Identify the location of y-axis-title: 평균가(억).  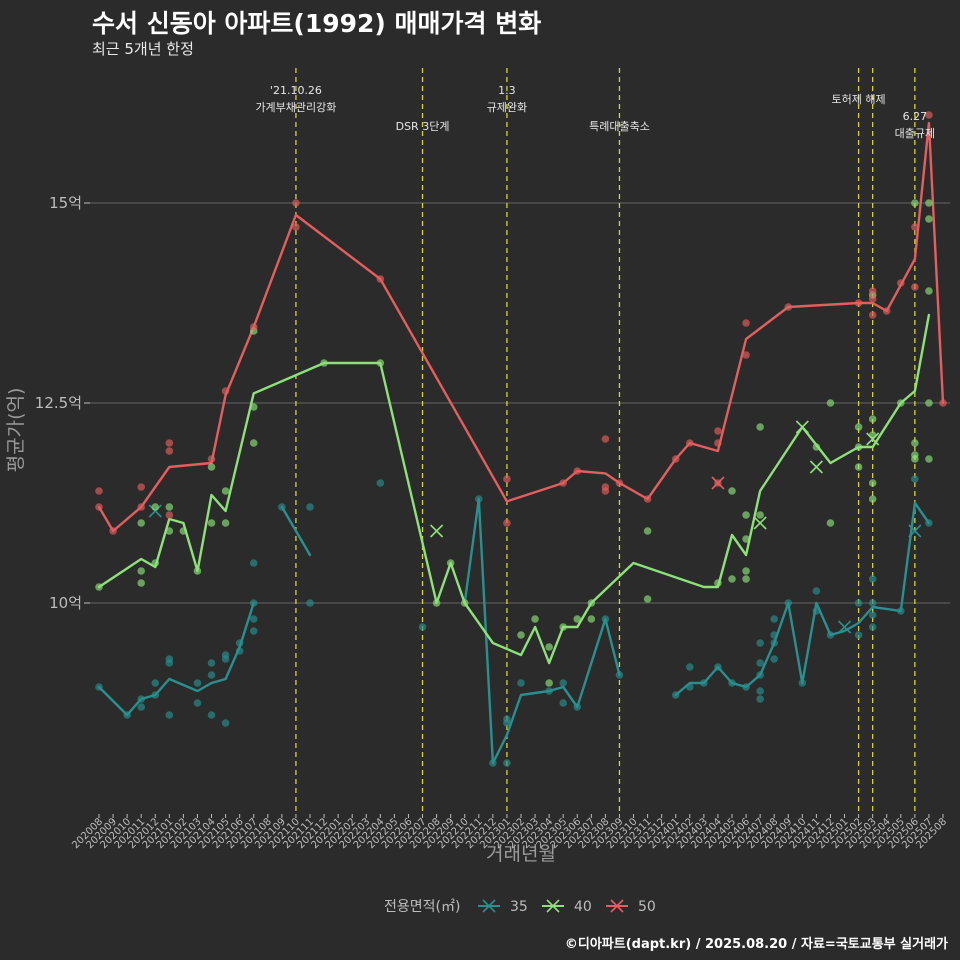
(16, 430).